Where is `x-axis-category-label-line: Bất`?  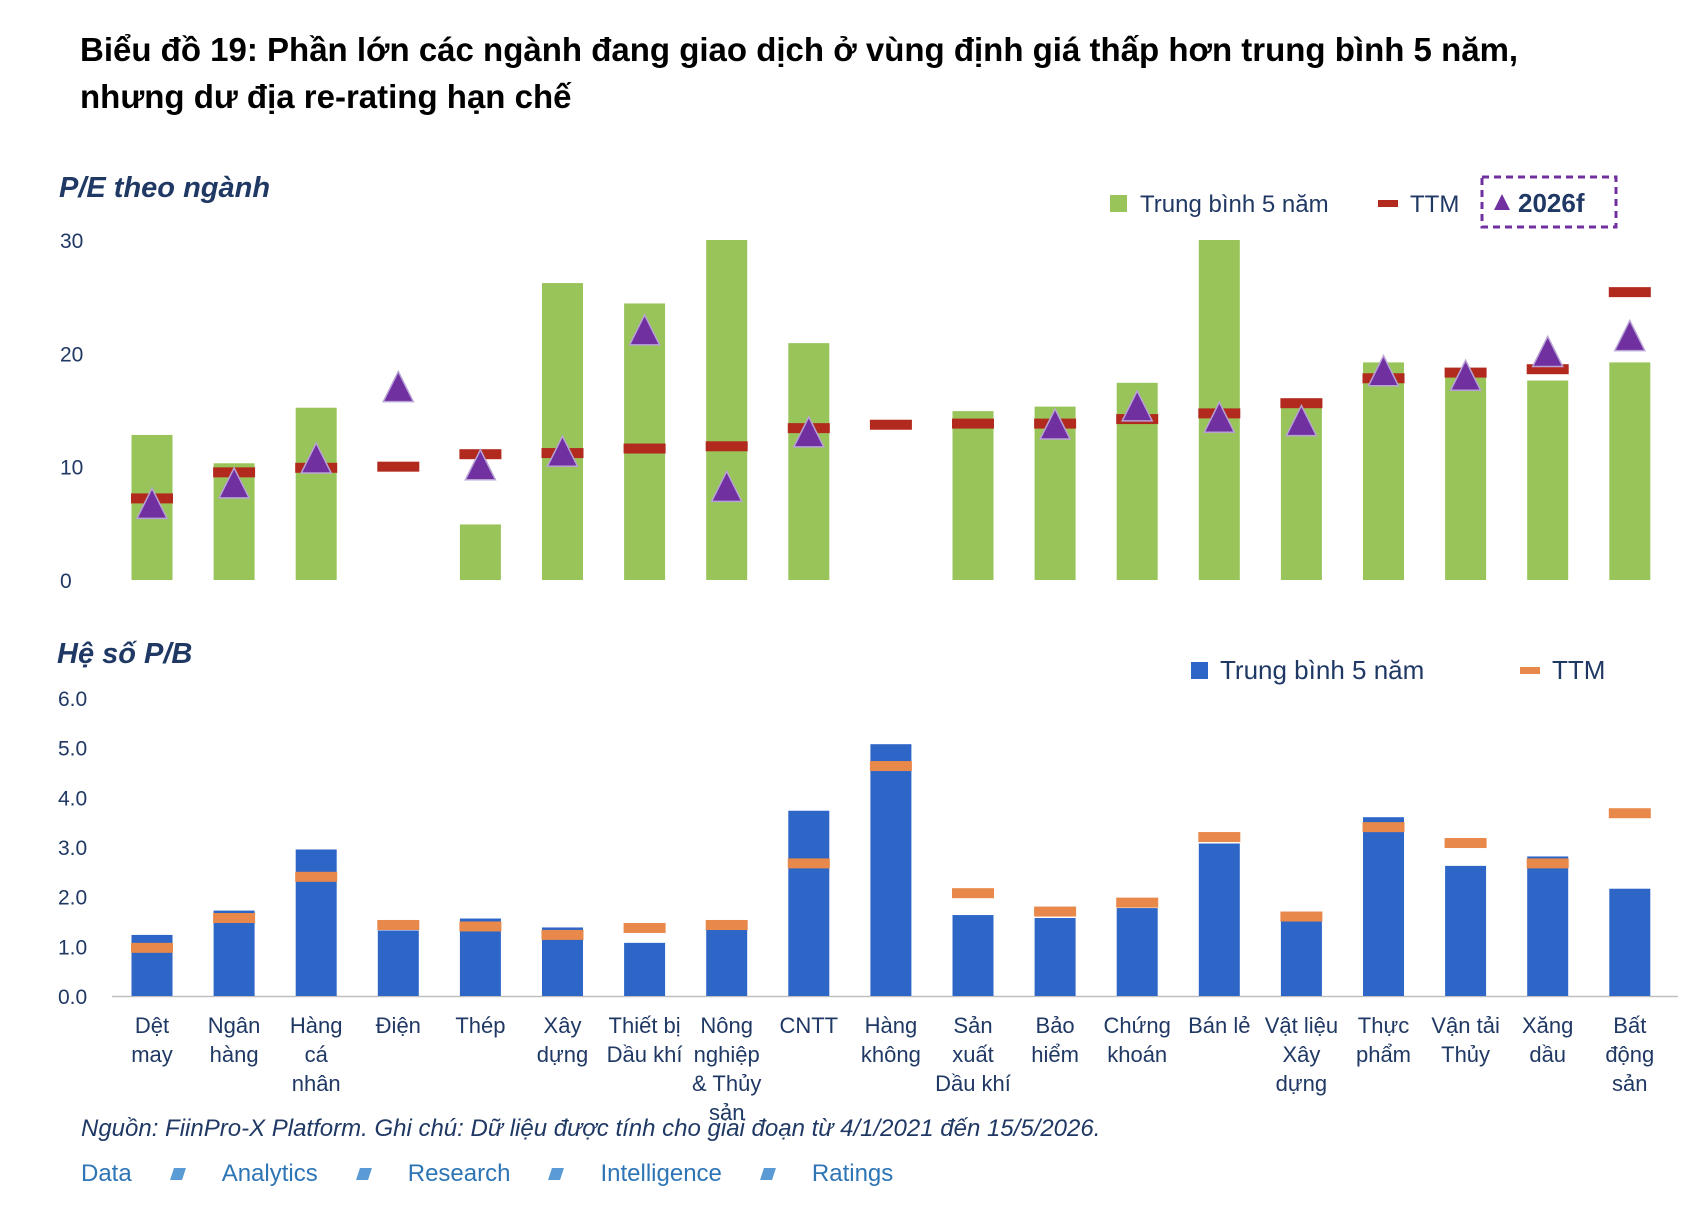 x-axis-category-label-line: Bất is located at coordinates (1629, 1025).